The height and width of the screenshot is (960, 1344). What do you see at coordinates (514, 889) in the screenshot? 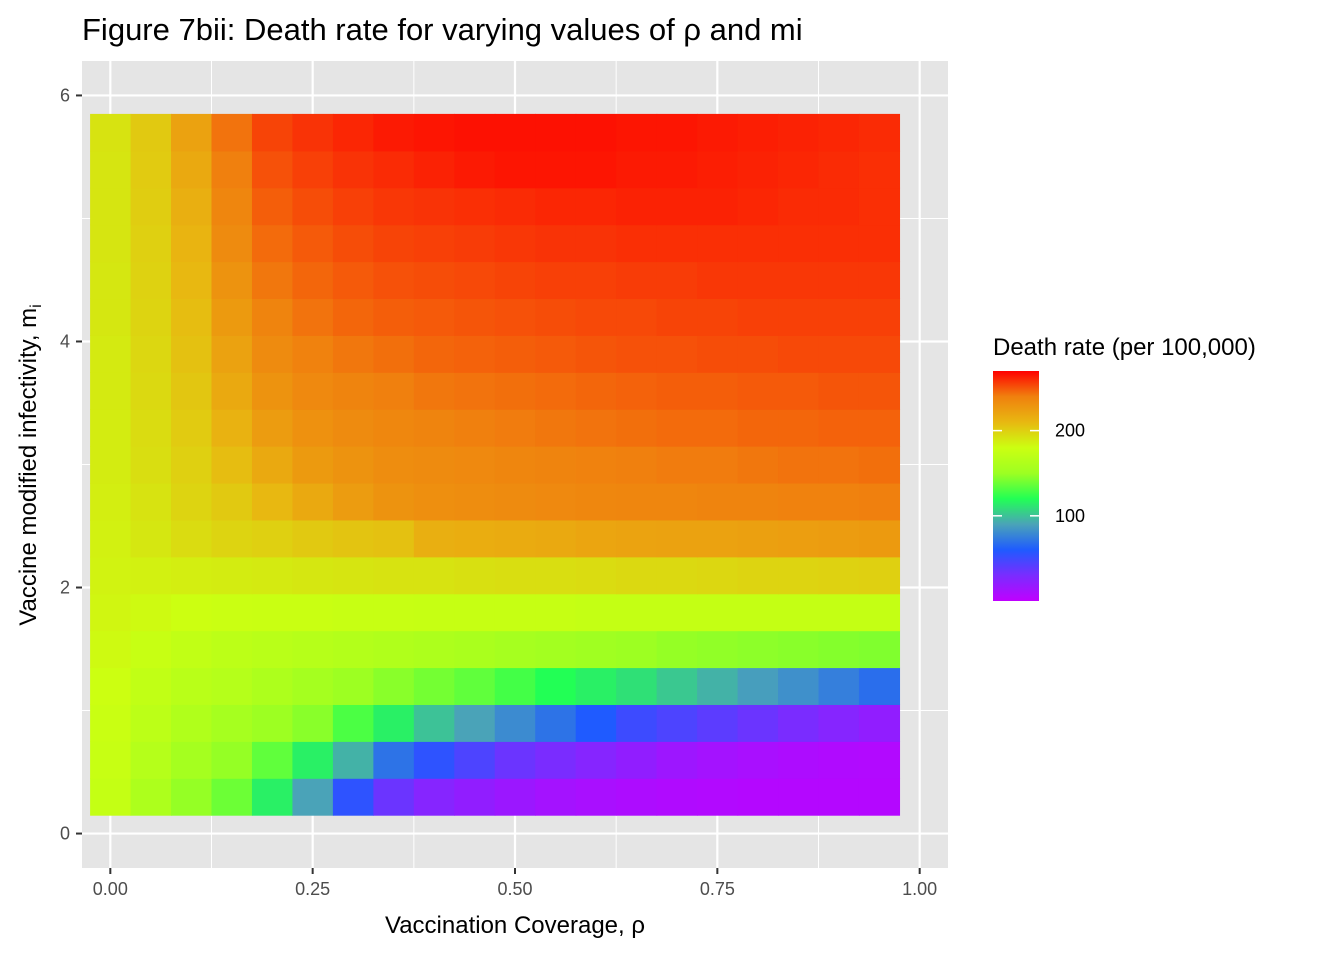
I see `x-tick-label: 0.50` at bounding box center [514, 889].